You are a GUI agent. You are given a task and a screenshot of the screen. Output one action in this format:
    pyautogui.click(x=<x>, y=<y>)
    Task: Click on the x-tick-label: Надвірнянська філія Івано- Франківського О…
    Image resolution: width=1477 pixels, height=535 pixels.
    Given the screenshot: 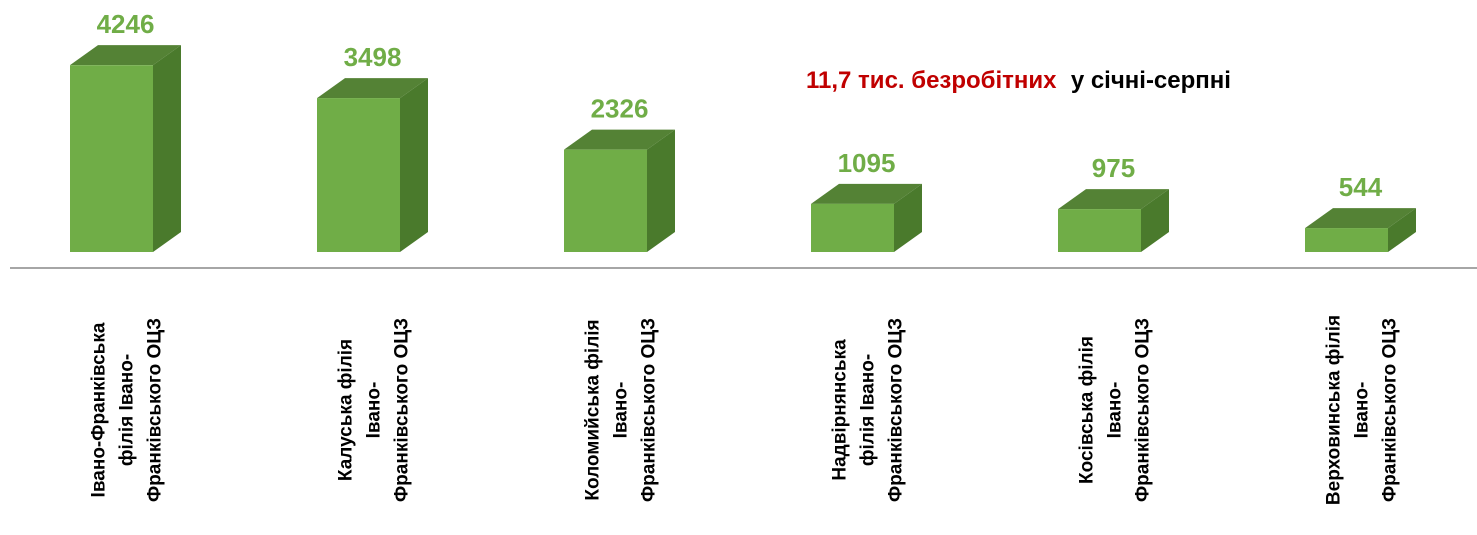 What is the action you would take?
    pyautogui.click(x=868, y=410)
    